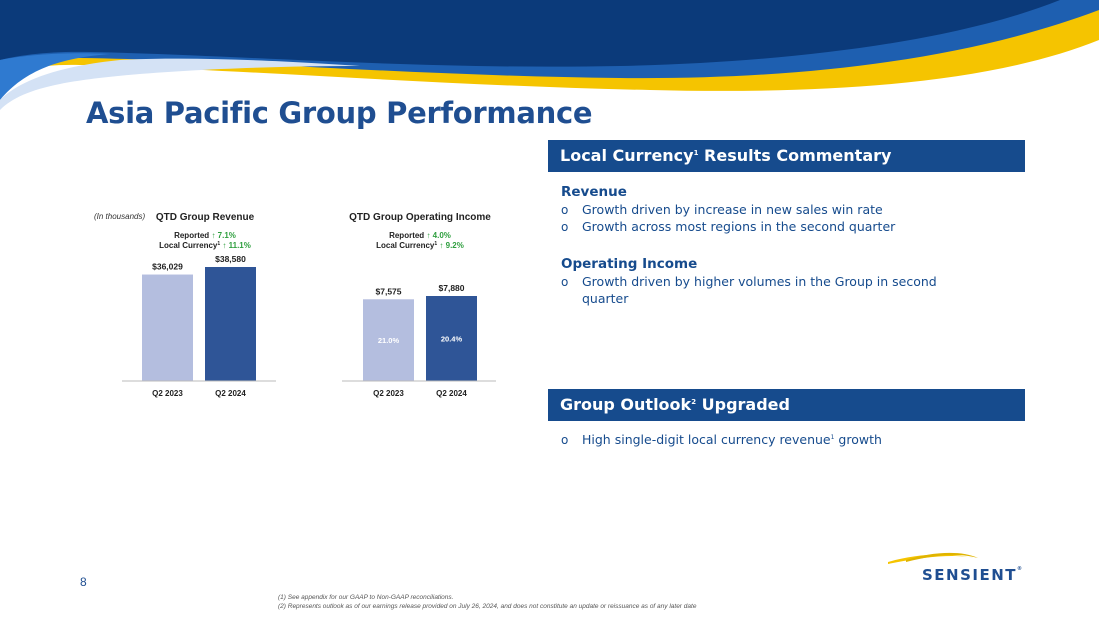 Image resolution: width=1099 pixels, height=617 pixels. I want to click on chart-title: QTD Group Revenue, so click(205, 217).